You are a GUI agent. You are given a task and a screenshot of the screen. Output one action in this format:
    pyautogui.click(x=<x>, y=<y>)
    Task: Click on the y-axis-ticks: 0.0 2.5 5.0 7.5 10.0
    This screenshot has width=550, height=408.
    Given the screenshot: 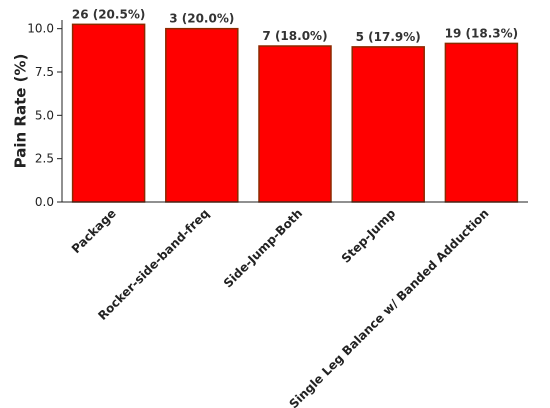 What is the action you would take?
    pyautogui.click(x=44, y=115)
    